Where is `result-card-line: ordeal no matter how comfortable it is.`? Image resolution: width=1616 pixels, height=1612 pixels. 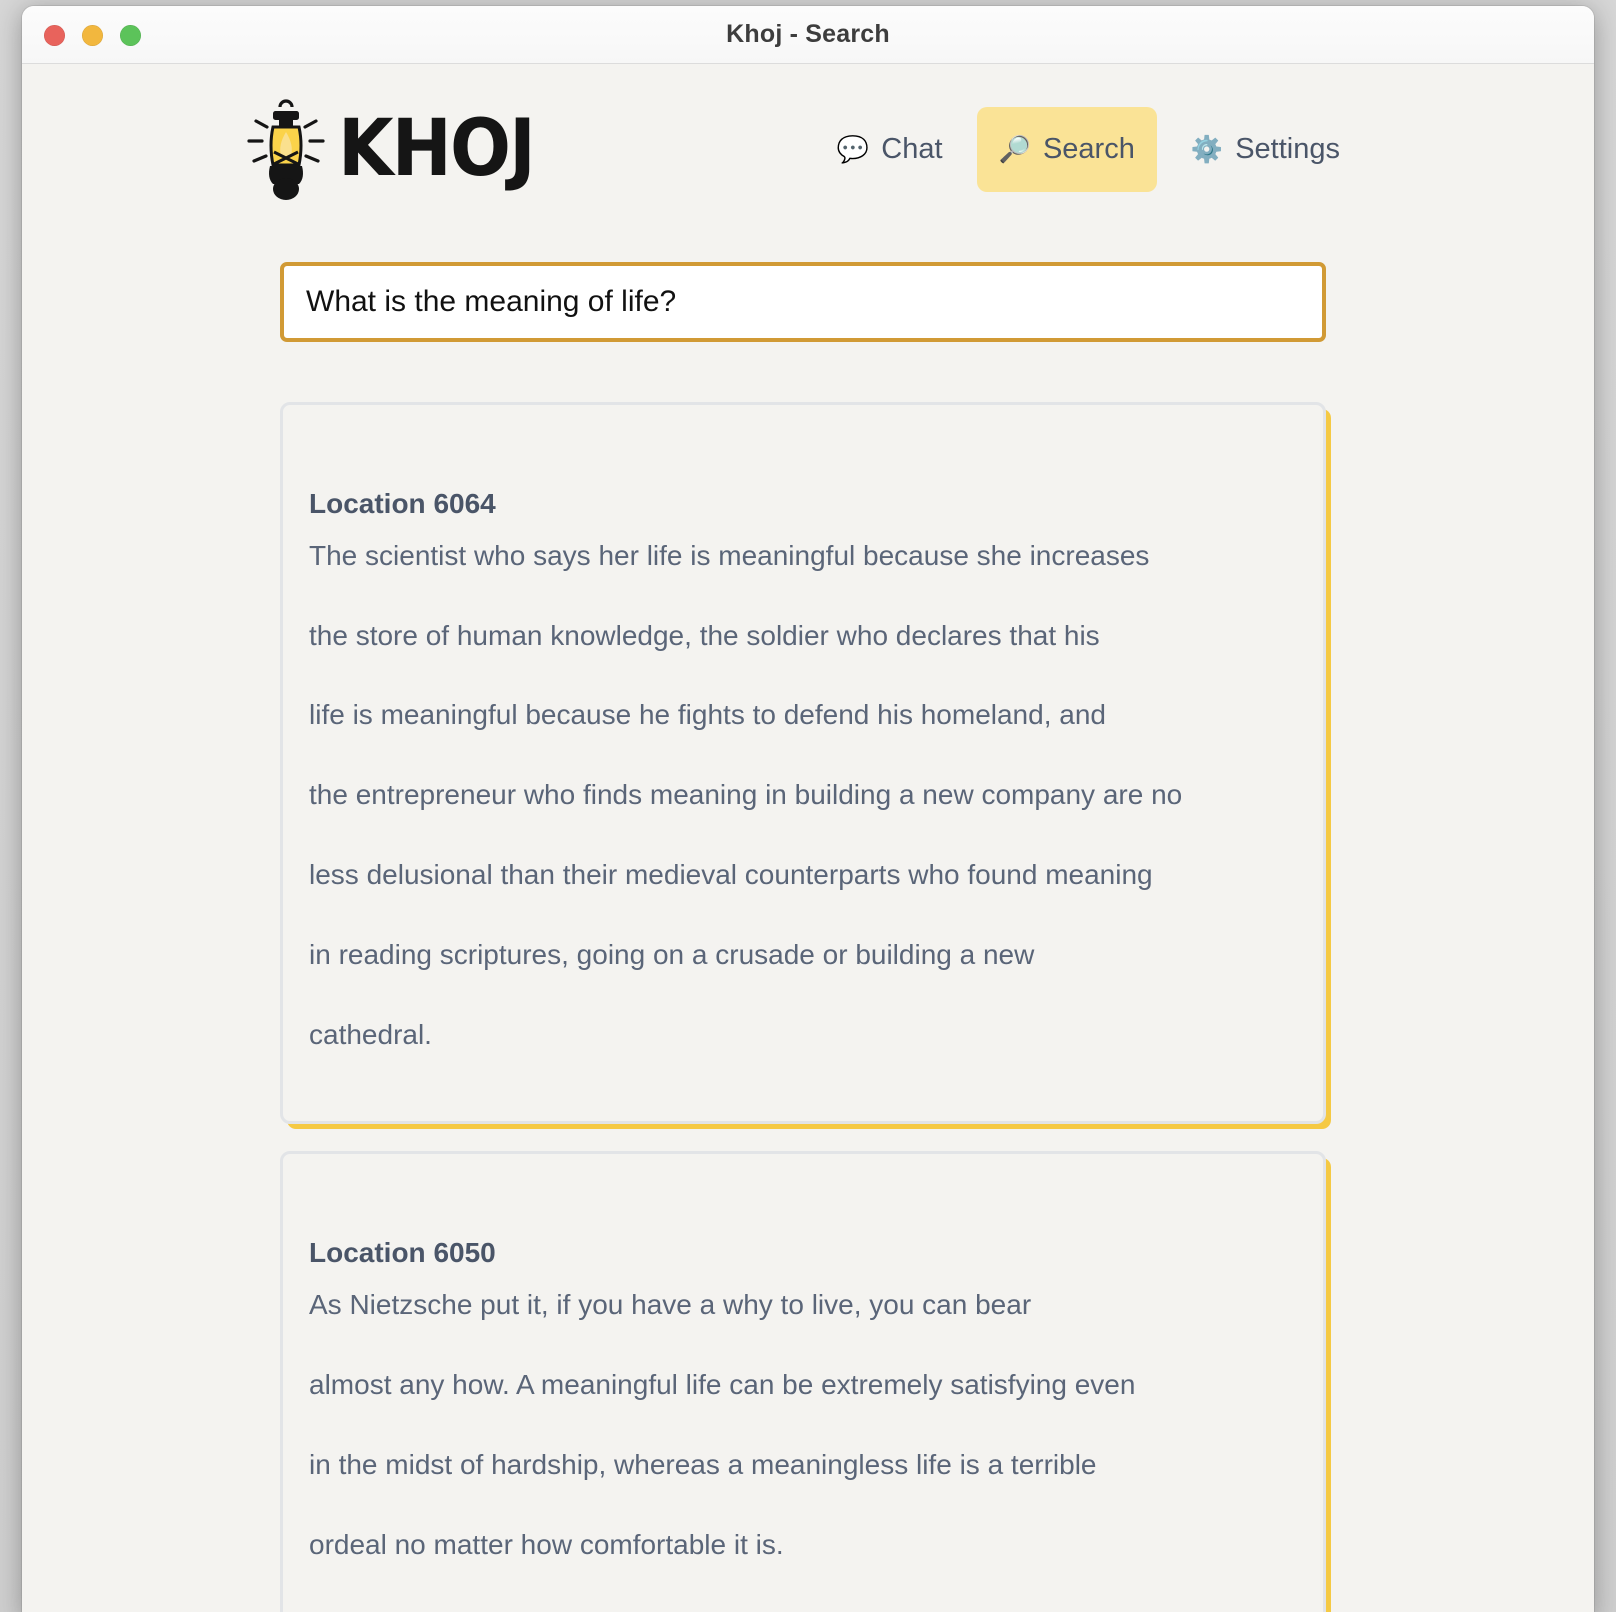 result-card-line: ordeal no matter how comfortable it is. is located at coordinates (546, 1544).